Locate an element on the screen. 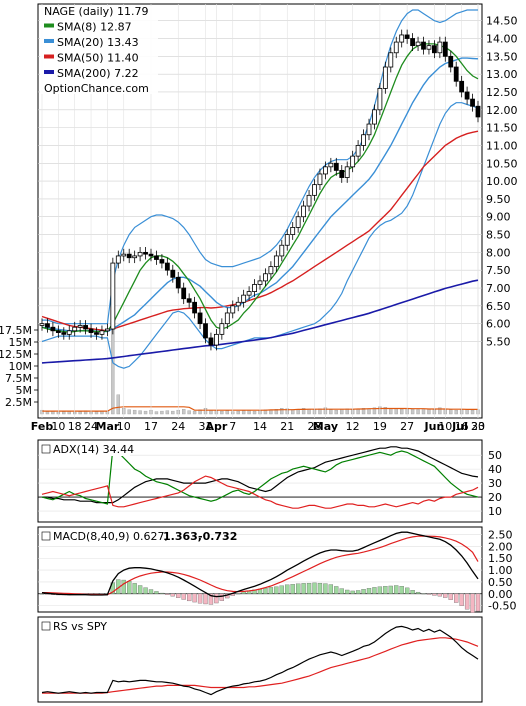  adx-y-tick-label: 40 is located at coordinates (495, 469).